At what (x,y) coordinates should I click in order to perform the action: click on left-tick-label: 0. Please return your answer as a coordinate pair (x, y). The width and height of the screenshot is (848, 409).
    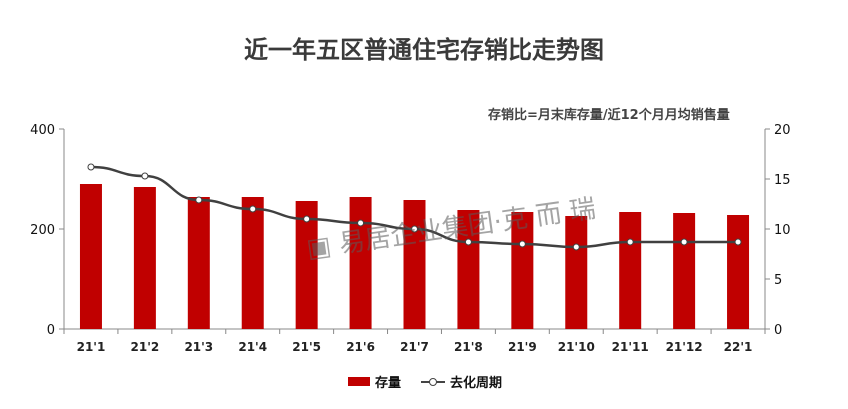
    Looking at the image, I should click on (51, 330).